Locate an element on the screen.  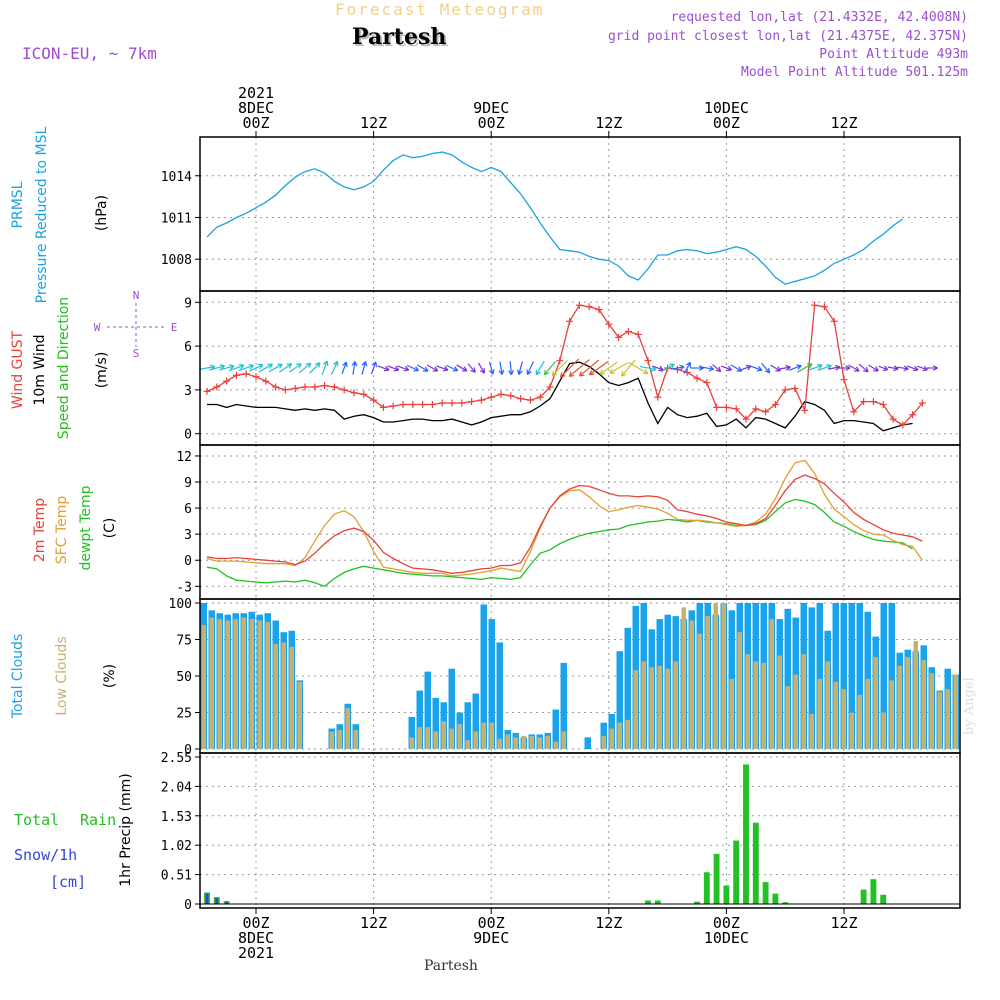
pressure-panel is located at coordinates (555, 218).